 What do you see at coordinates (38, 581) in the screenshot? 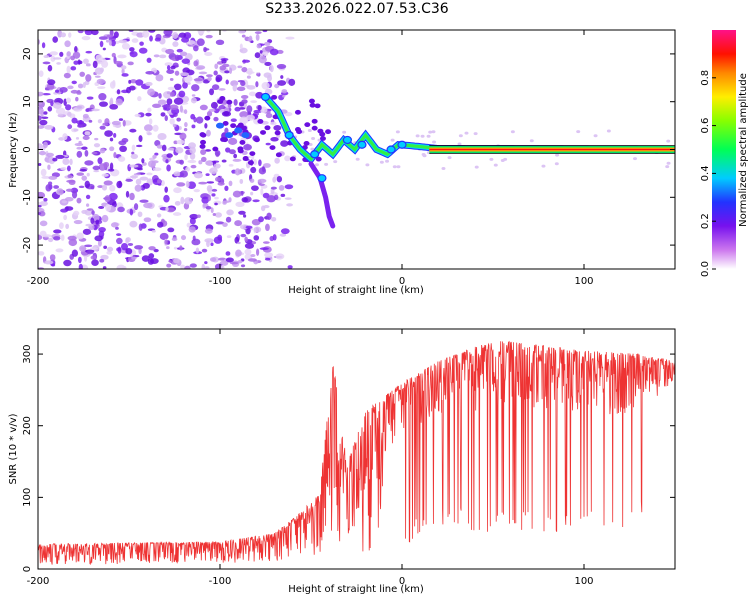
I see `x-tick-label: -200` at bounding box center [38, 581].